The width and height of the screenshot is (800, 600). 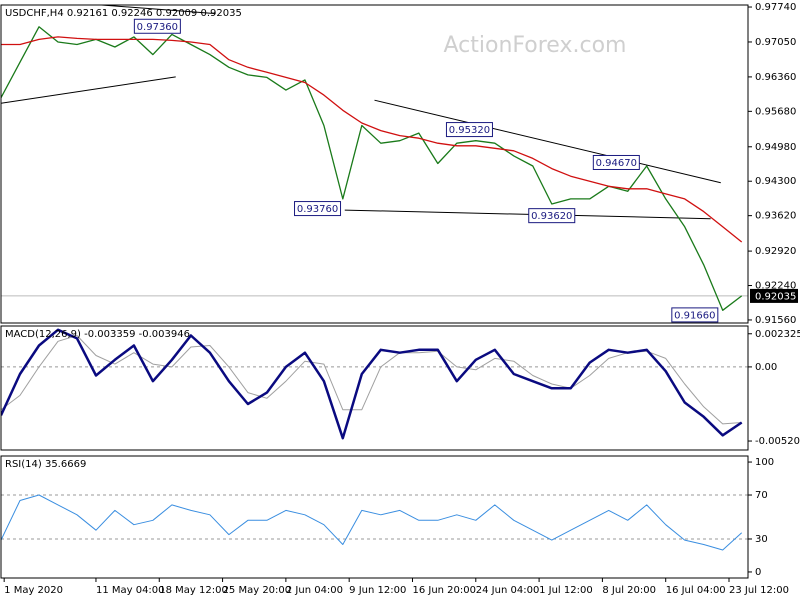 What do you see at coordinates (97, 334) in the screenshot?
I see `panel-title: MACD(12,26,9) -0.003359 -0.003946` at bounding box center [97, 334].